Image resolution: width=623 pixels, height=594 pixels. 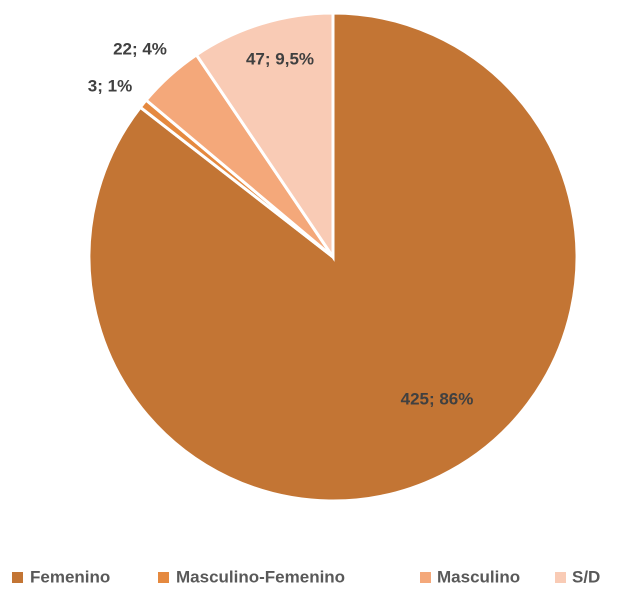 What do you see at coordinates (264, 136) in the screenshot?
I see `pie-slice` at bounding box center [264, 136].